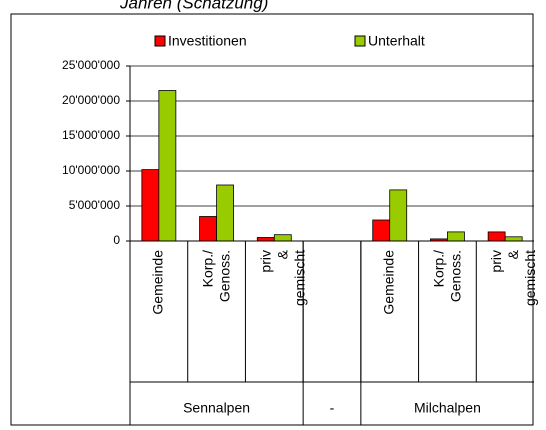  What do you see at coordinates (513, 277) in the screenshot?
I see `x-tick-label: priv&gemischt` at bounding box center [513, 277].